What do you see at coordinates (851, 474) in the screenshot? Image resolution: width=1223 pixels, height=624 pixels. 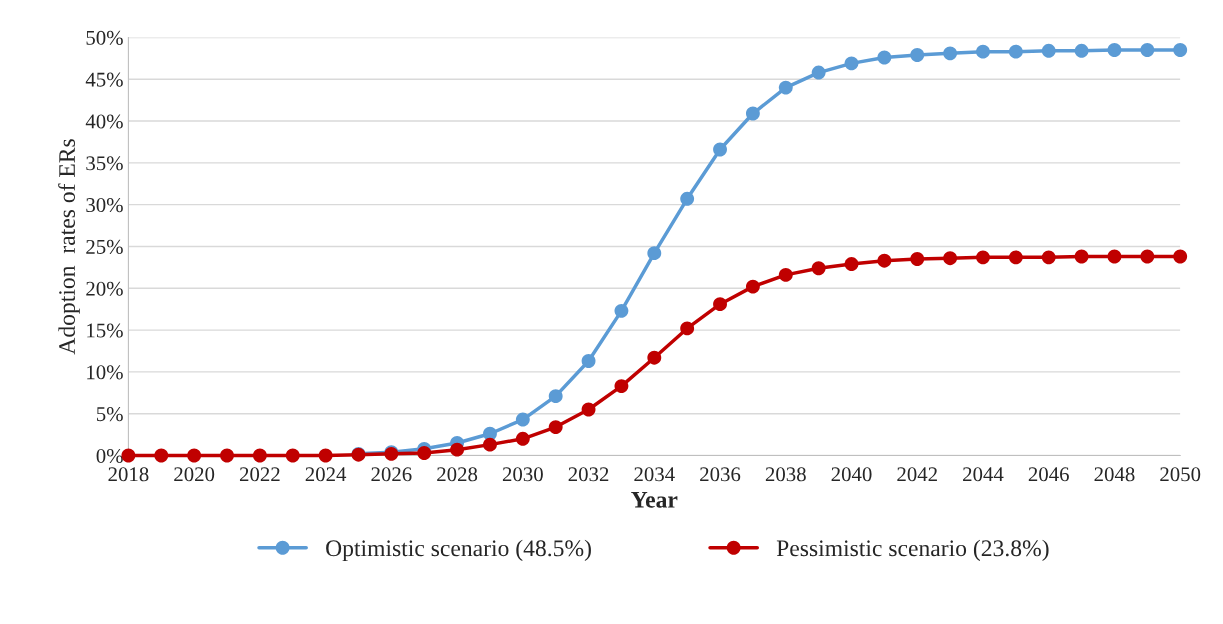 I see `x-tick-label: 2040` at bounding box center [851, 474].